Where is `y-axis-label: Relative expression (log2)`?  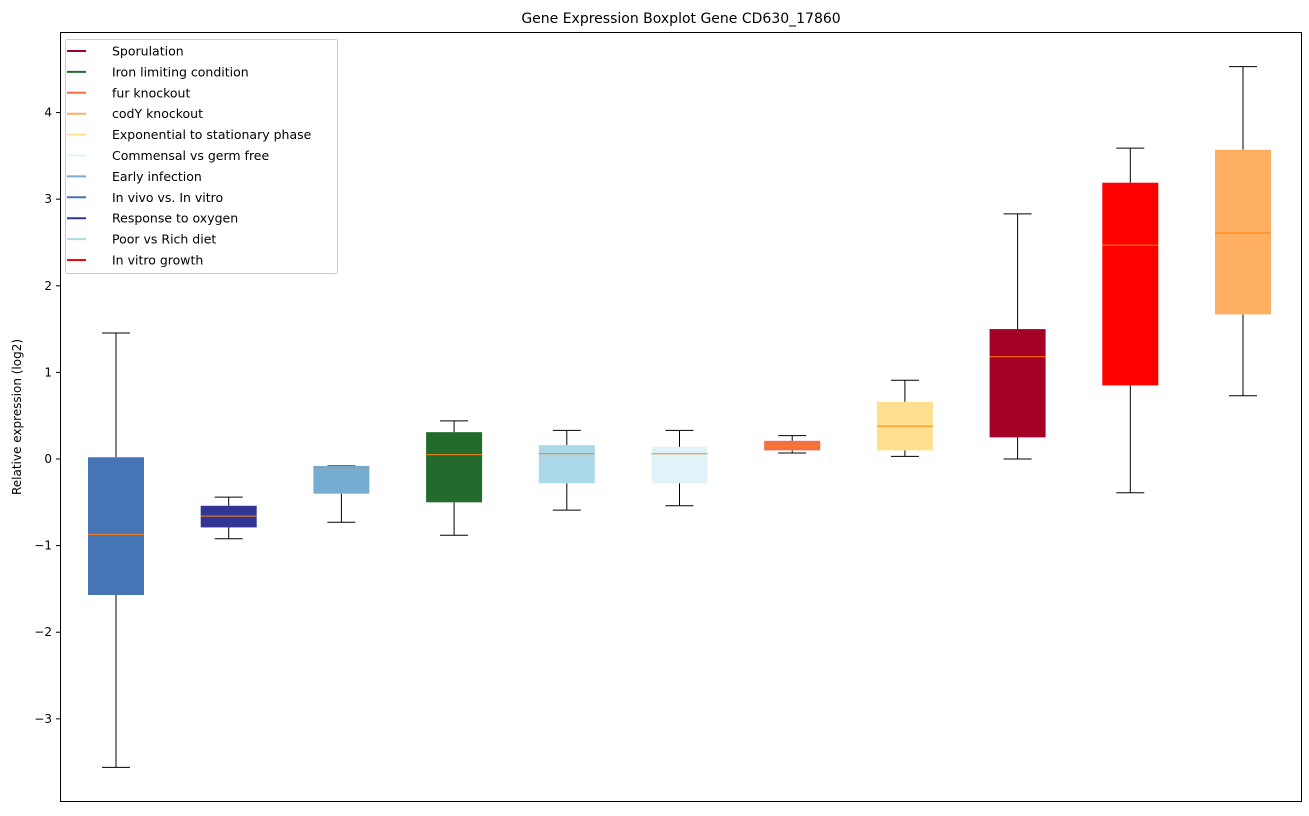
y-axis-label: Relative expression (log2) is located at coordinates (17, 417).